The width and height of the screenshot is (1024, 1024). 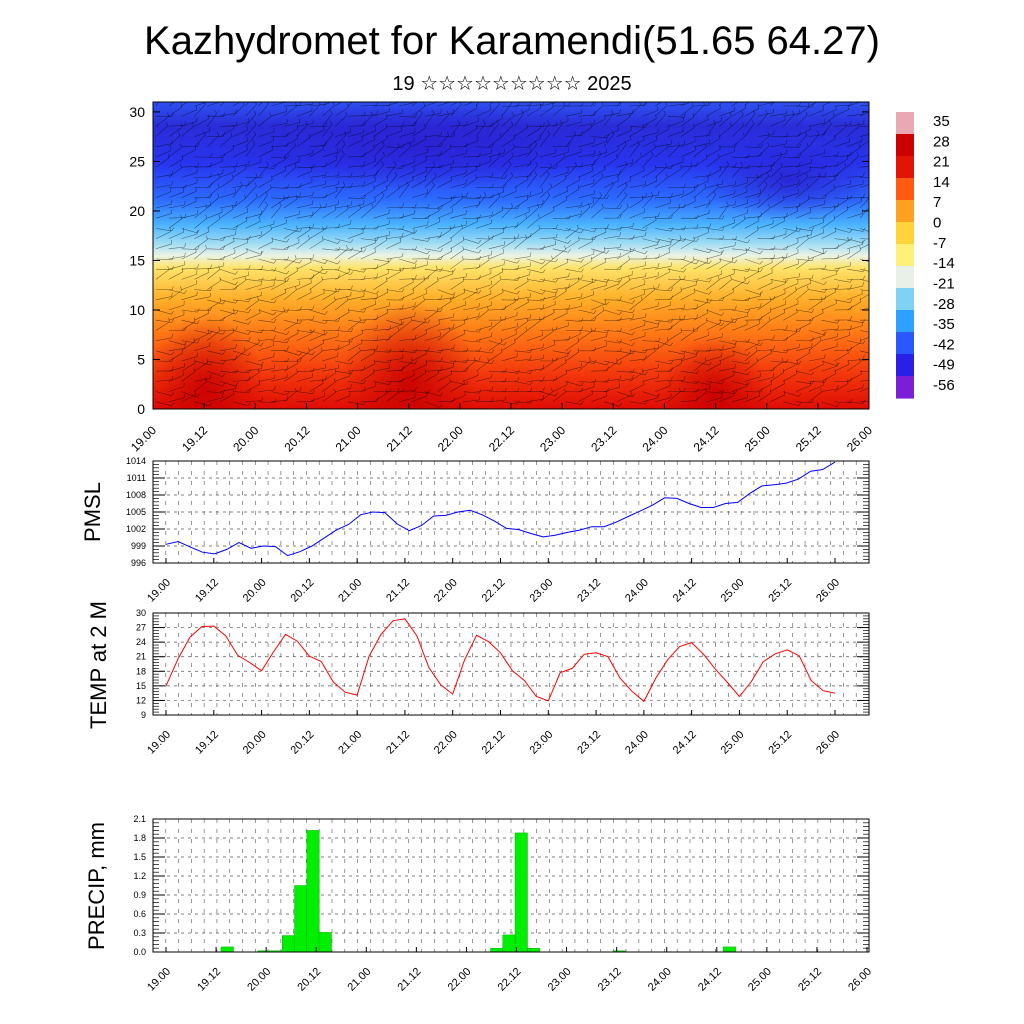 What do you see at coordinates (139, 838) in the screenshot?
I see `y-tick-label: 1.8` at bounding box center [139, 838].